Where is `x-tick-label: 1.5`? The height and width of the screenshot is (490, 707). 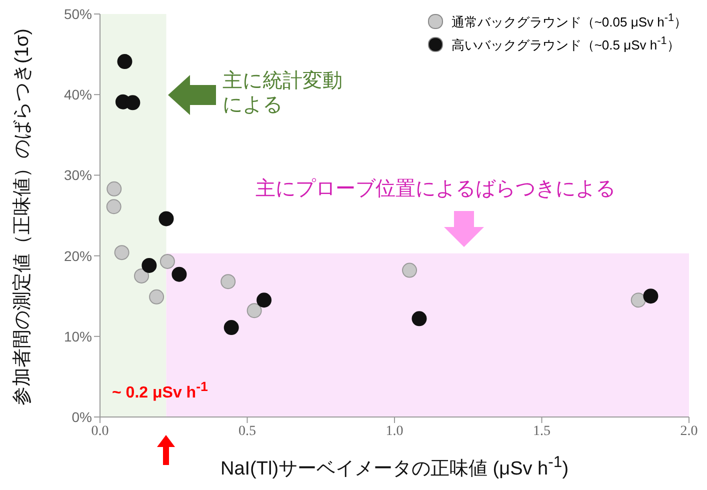
x-tick-label: 1.5 is located at coordinates (541, 431).